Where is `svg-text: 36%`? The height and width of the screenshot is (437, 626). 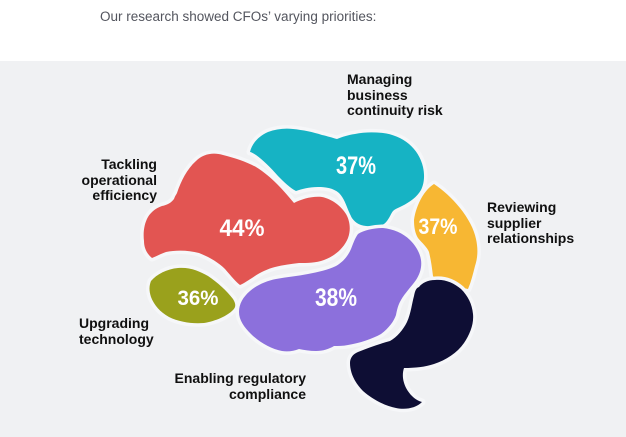
svg-text: 36% is located at coordinates (198, 298).